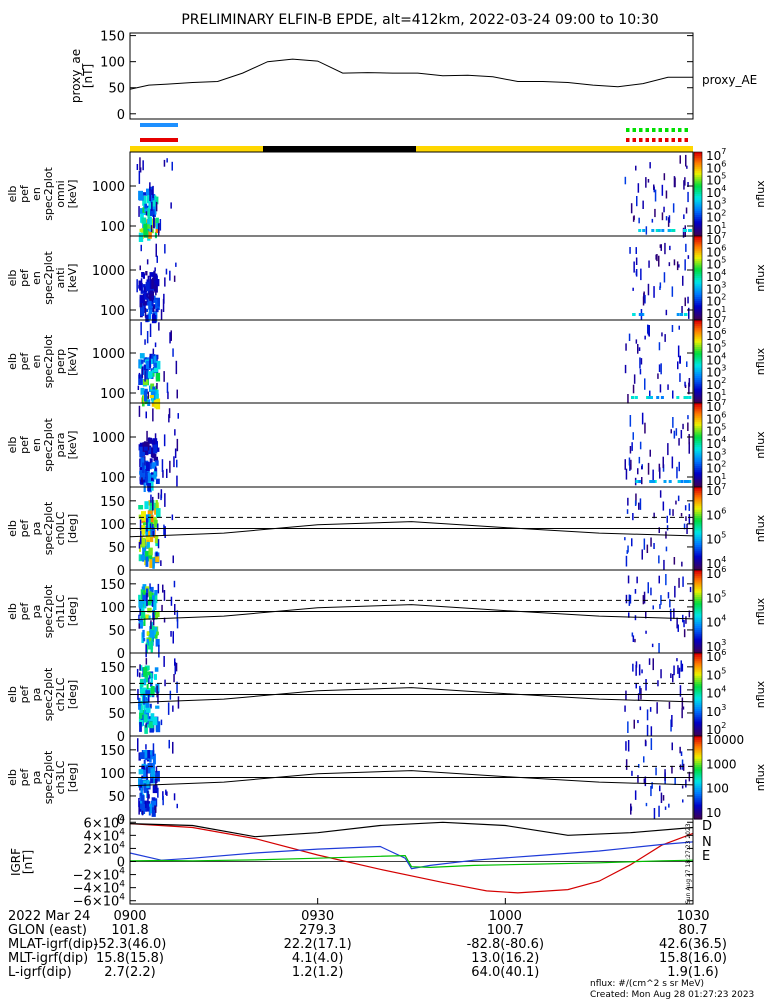  I want to click on y-tick-label: 150, so click(112, 751).